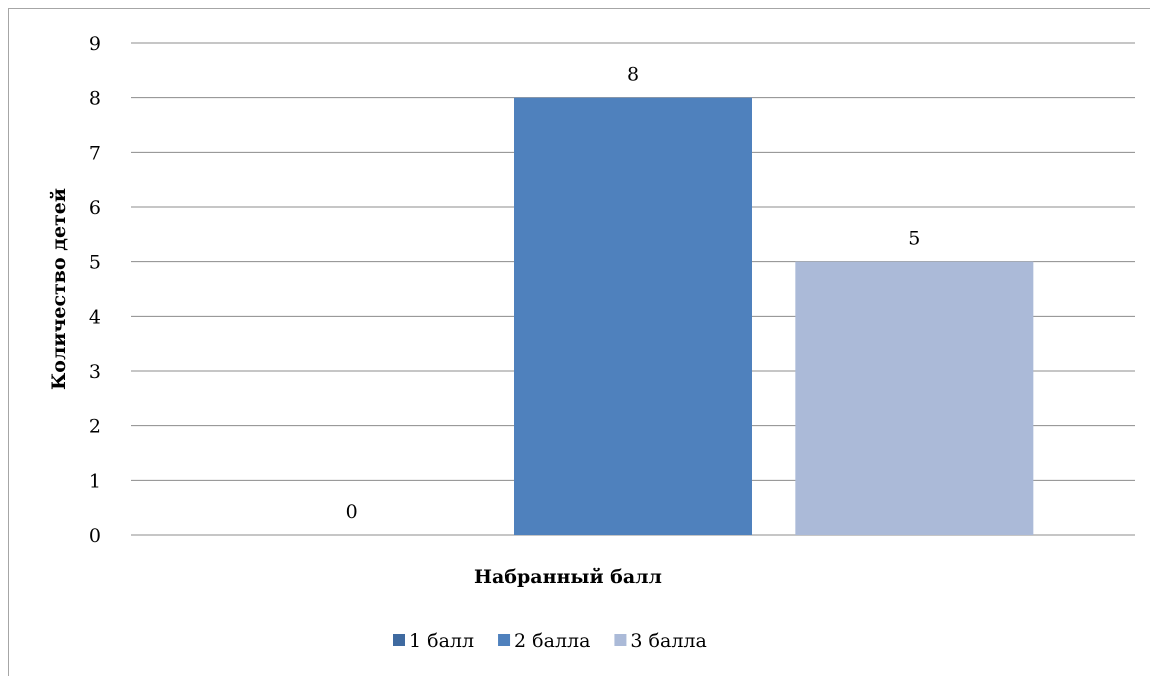 The width and height of the screenshot is (1151, 677). I want to click on x-axis-title: Набранный балл, so click(568, 577).